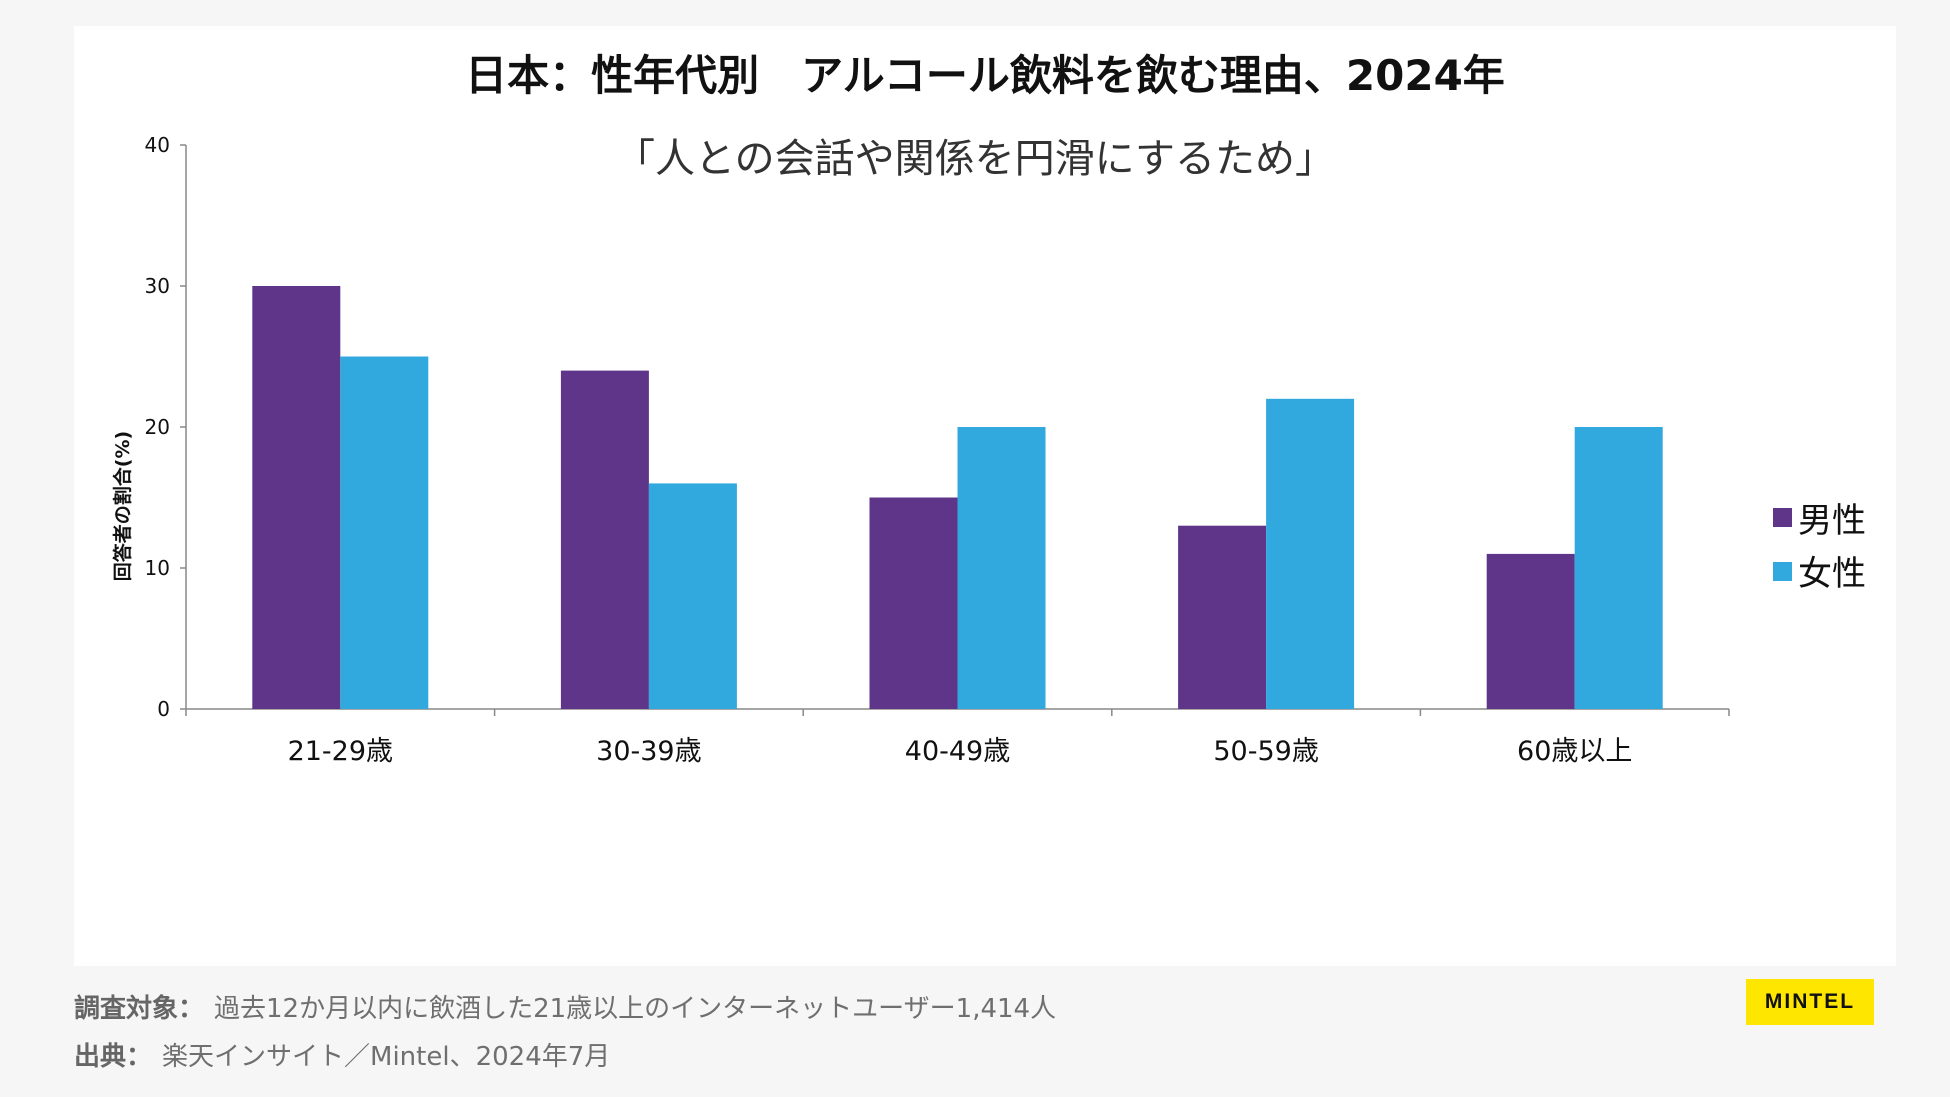 This screenshot has width=1950, height=1097. What do you see at coordinates (1810, 1002) in the screenshot?
I see `mintel-logo: MINTEL` at bounding box center [1810, 1002].